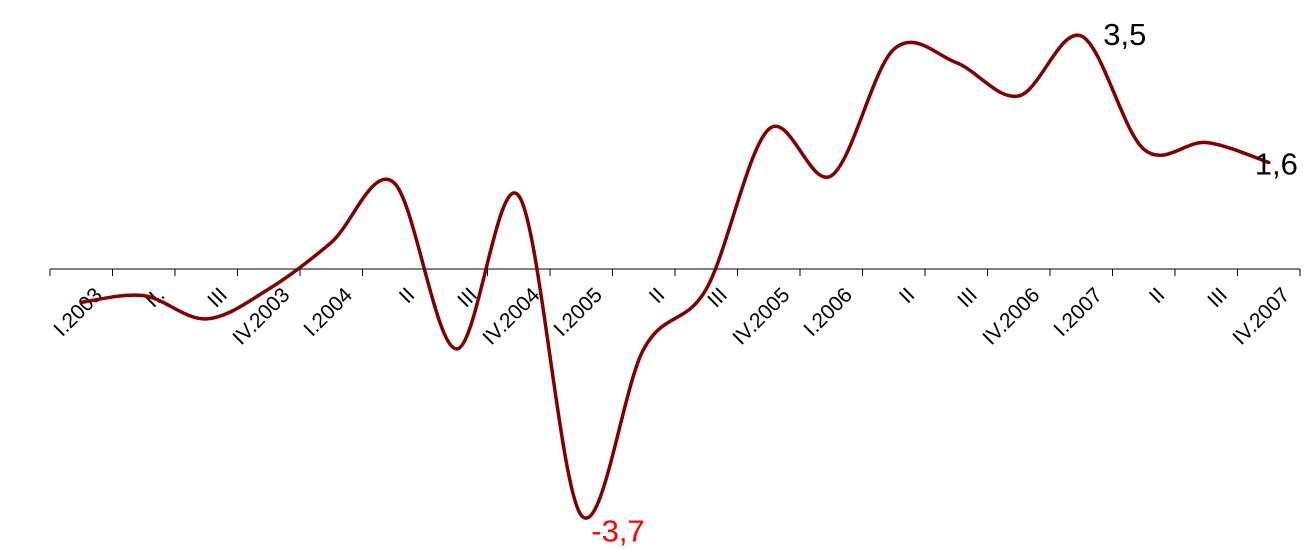  I want to click on data-label: -3,7, so click(617, 530).